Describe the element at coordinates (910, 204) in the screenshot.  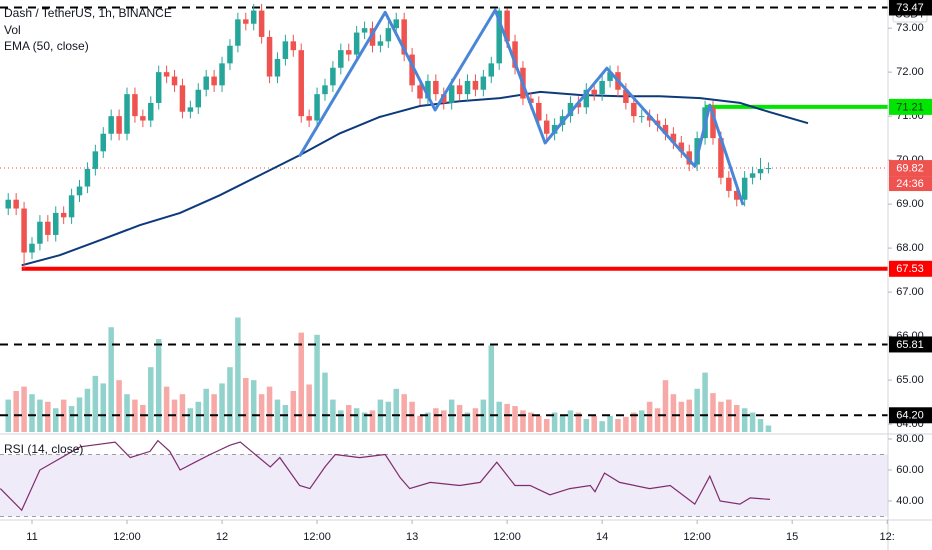
I see `y-tick-label: 69.00` at that location.